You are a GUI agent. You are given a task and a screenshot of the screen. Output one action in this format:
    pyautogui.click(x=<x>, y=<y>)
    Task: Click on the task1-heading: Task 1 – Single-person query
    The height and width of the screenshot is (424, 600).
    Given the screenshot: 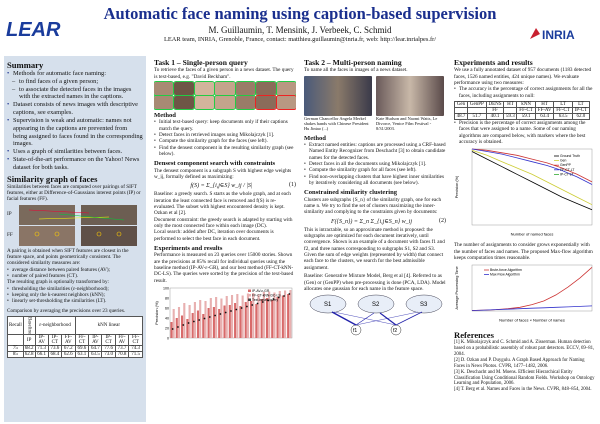 What is the action you would take?
    pyautogui.click(x=201, y=62)
    